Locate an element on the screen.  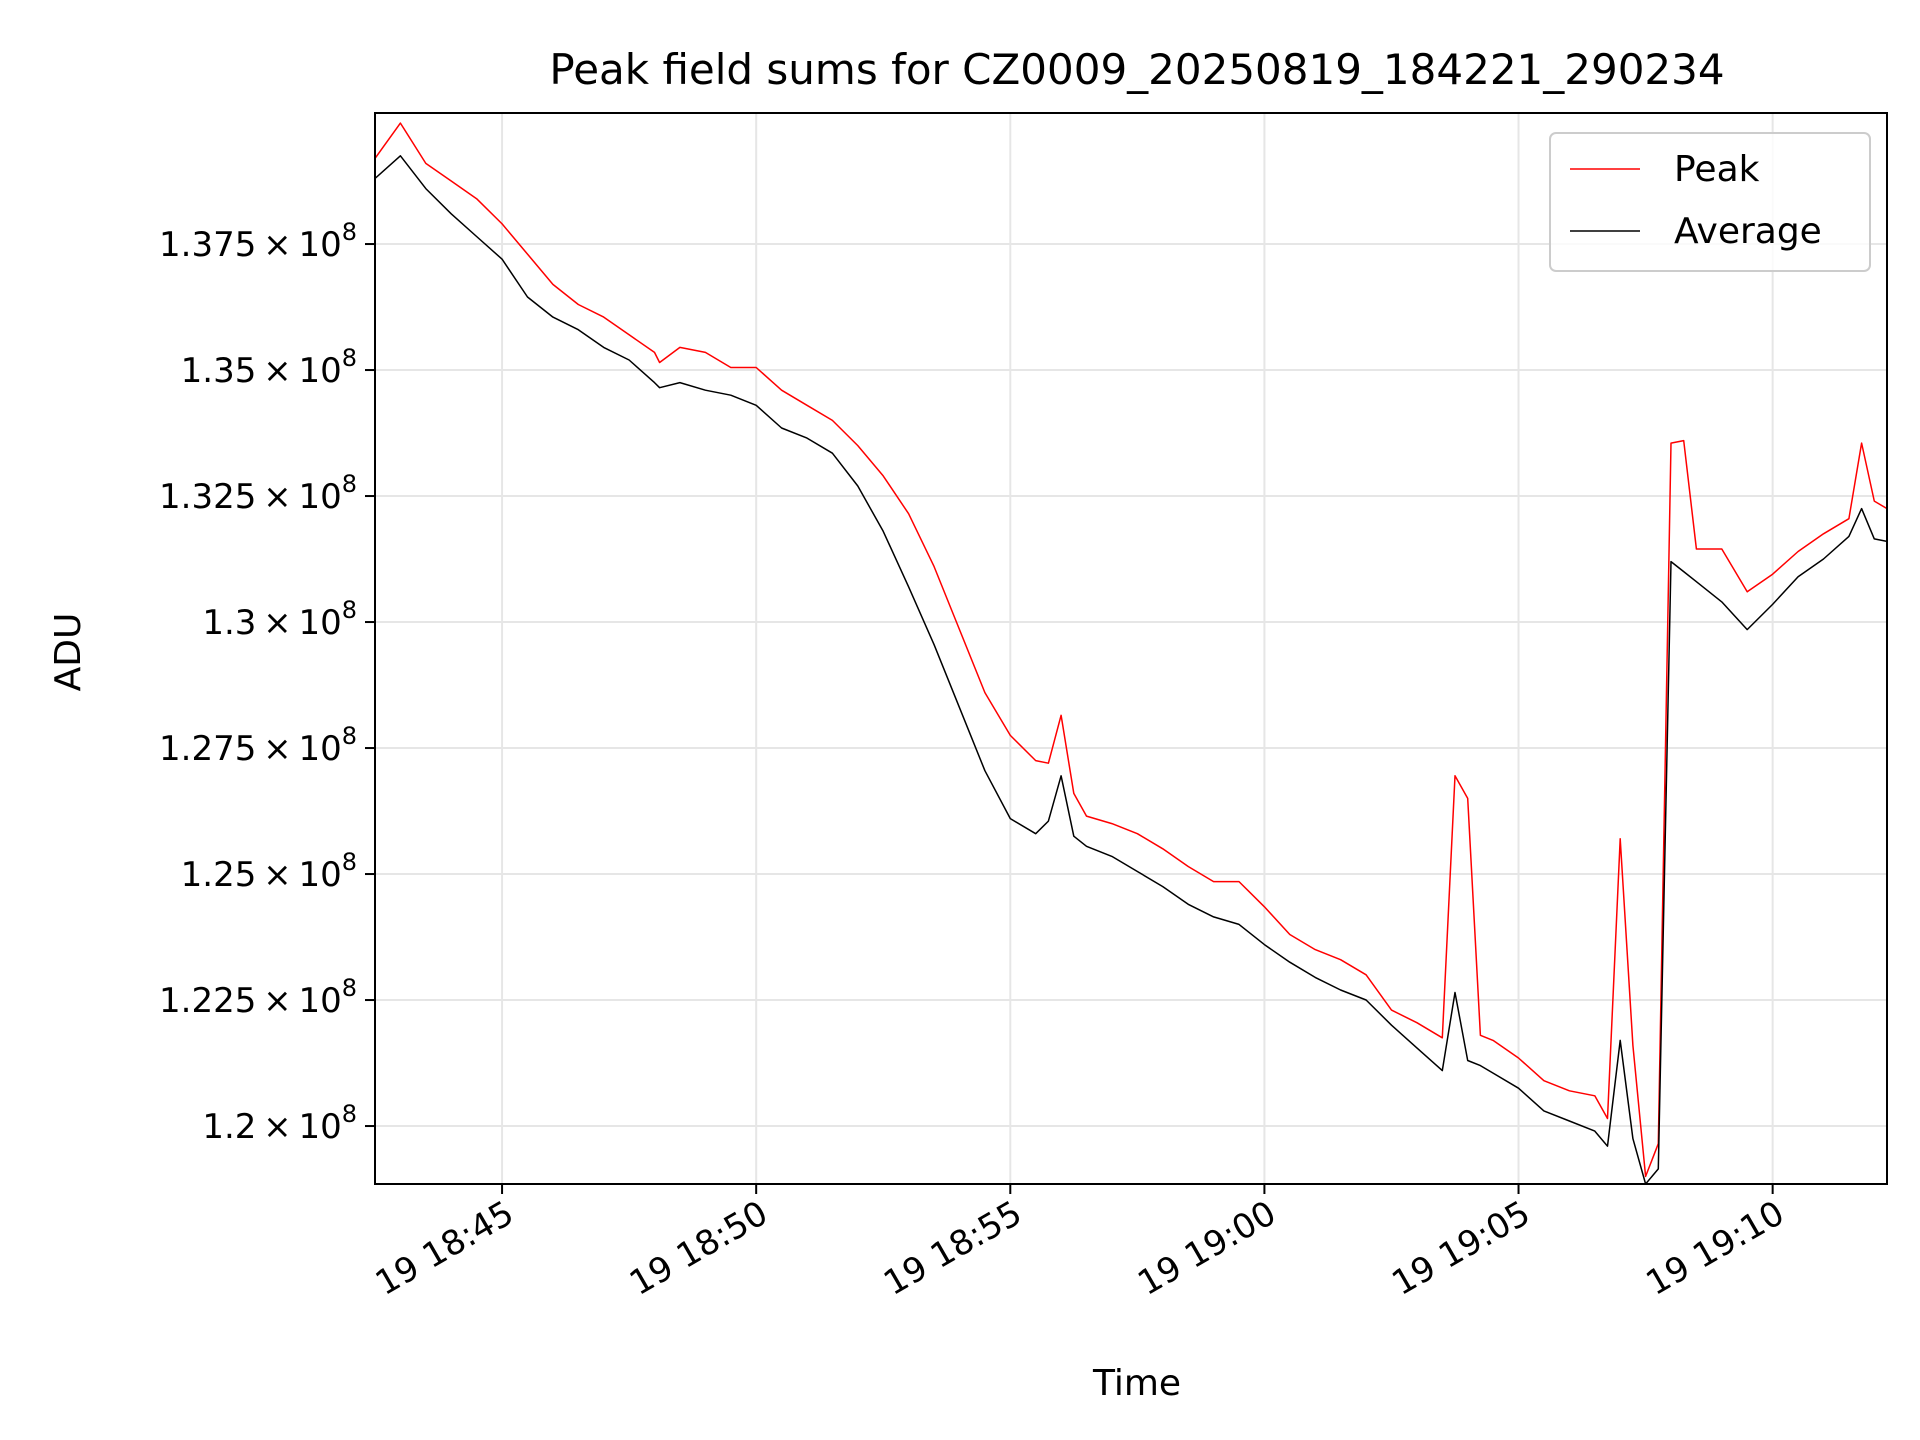
y-tick-label: 1.375 × 10⁸ is located at coordinates (258, 241).